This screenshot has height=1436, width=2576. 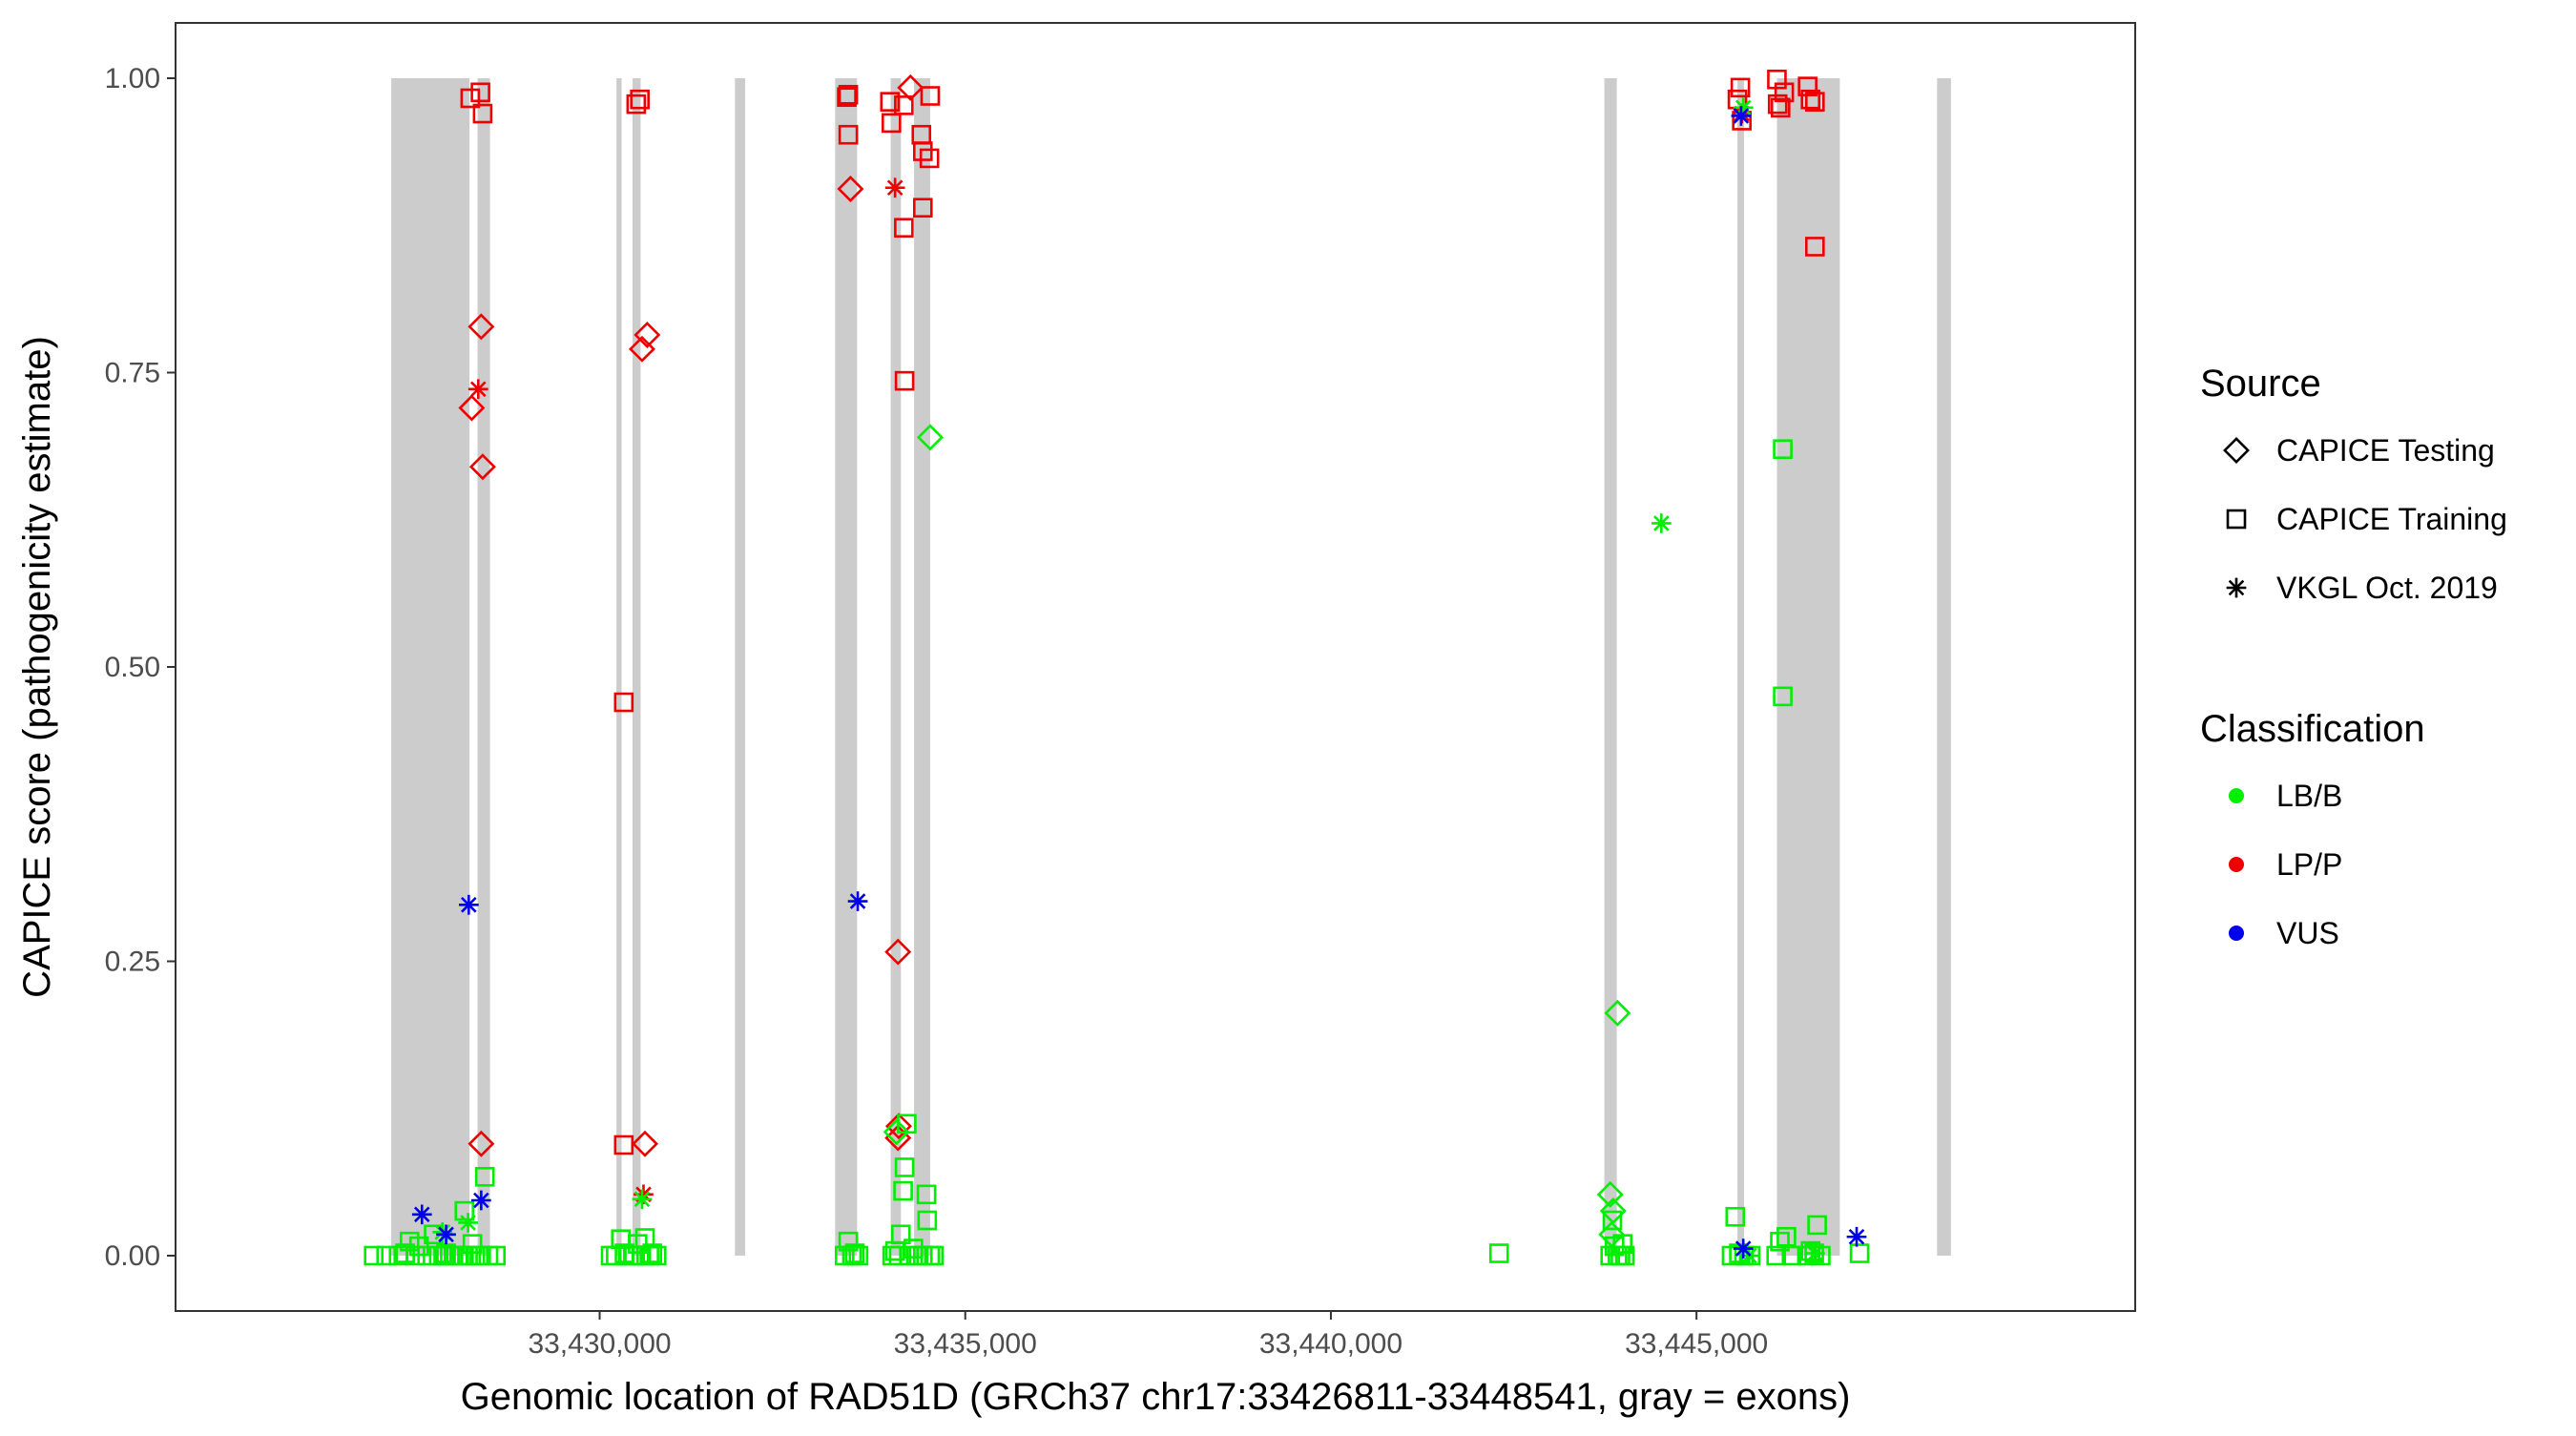 What do you see at coordinates (132, 1256) in the screenshot?
I see `y-tick-label: 0.00` at bounding box center [132, 1256].